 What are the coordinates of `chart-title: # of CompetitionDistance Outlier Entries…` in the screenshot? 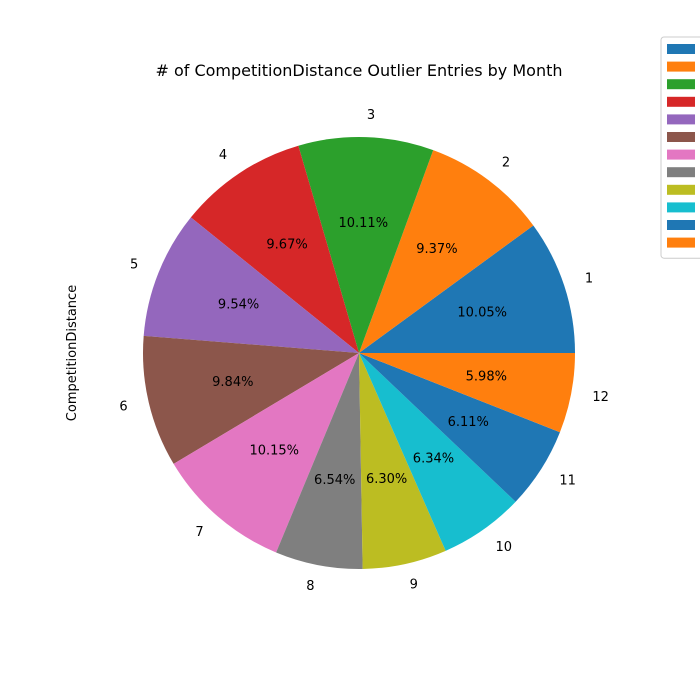 It's located at (358, 70).